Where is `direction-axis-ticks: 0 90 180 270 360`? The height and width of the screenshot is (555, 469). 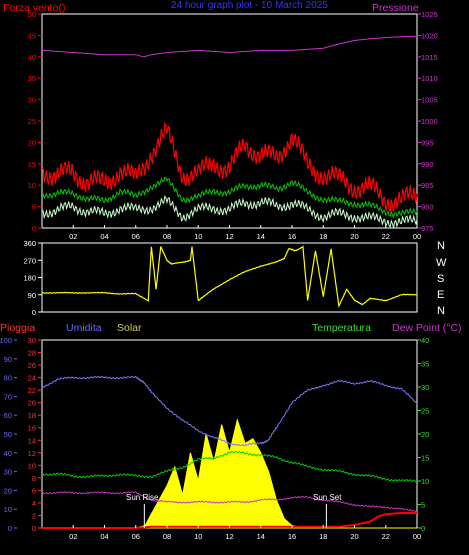
direction-axis-ticks: 0 90 180 270 360 is located at coordinates (32, 278).